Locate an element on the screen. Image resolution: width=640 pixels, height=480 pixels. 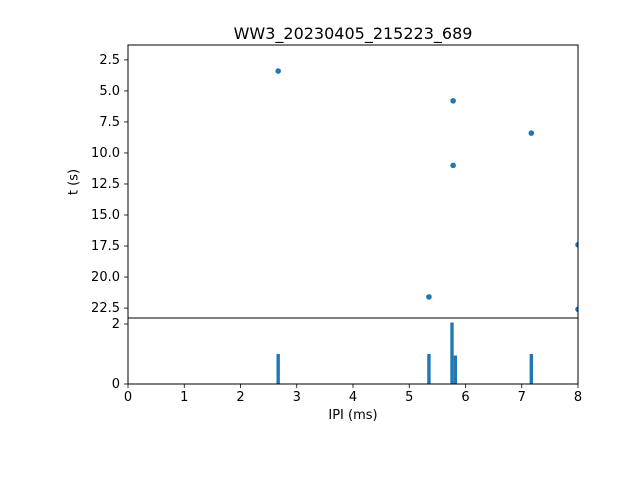
y-tick-label: 2 is located at coordinates (116, 324).